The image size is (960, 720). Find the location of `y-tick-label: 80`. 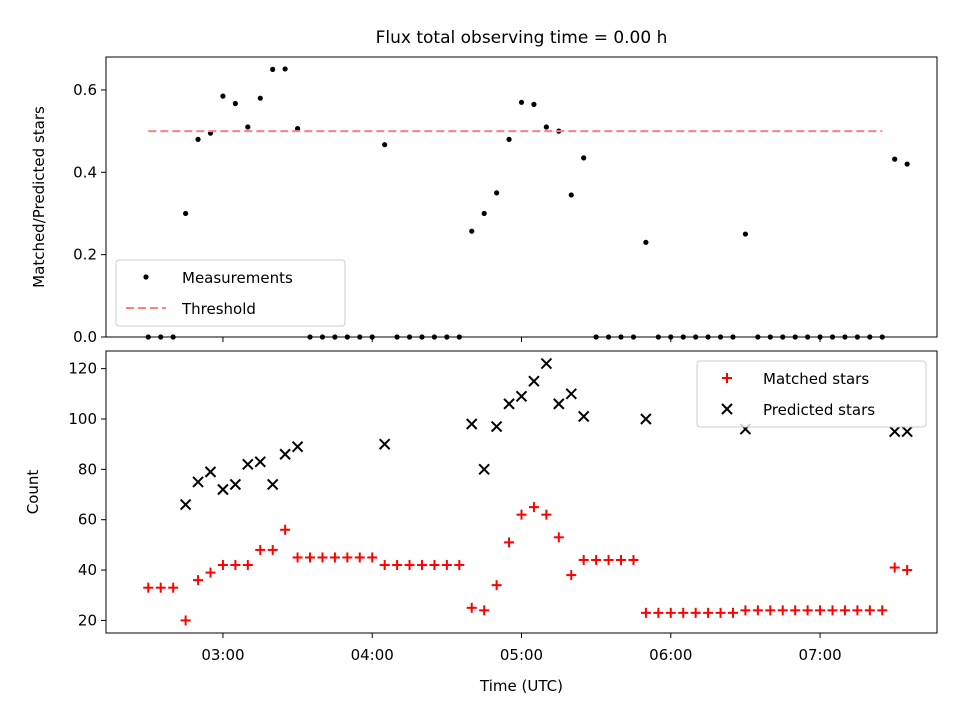

y-tick-label: 80 is located at coordinates (87, 469).